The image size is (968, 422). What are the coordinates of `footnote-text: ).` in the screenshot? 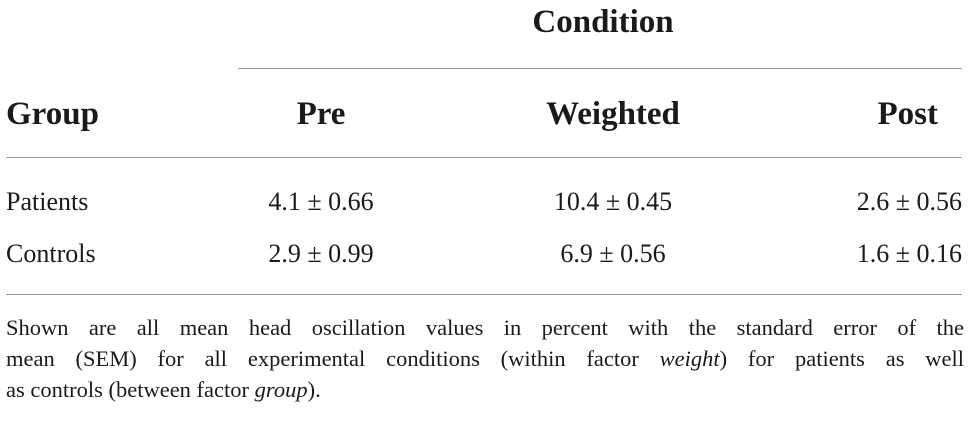 It's located at (314, 389).